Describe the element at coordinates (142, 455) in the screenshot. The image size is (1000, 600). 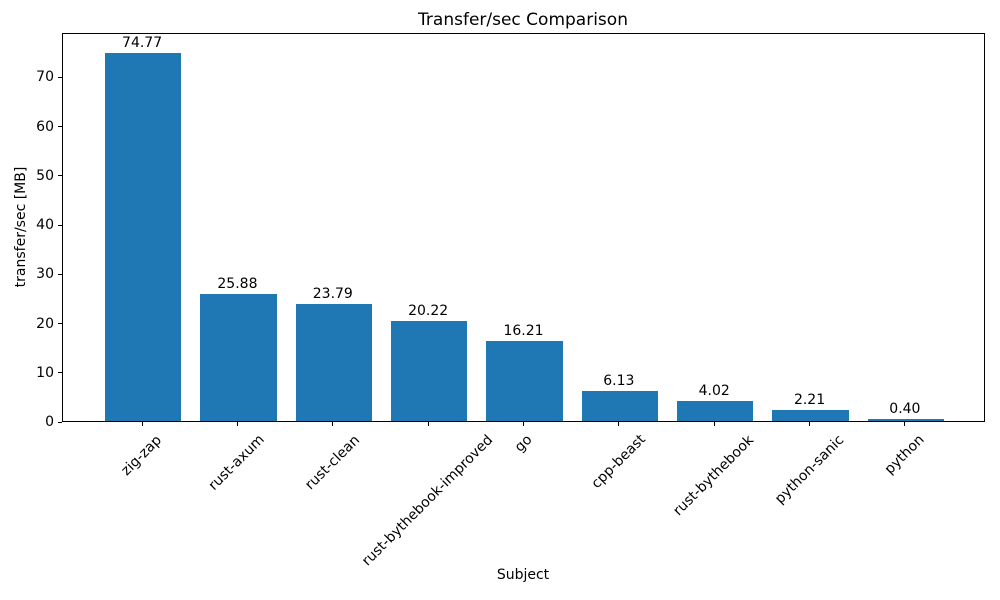
I see `x-tick-label: zig-zap` at that location.